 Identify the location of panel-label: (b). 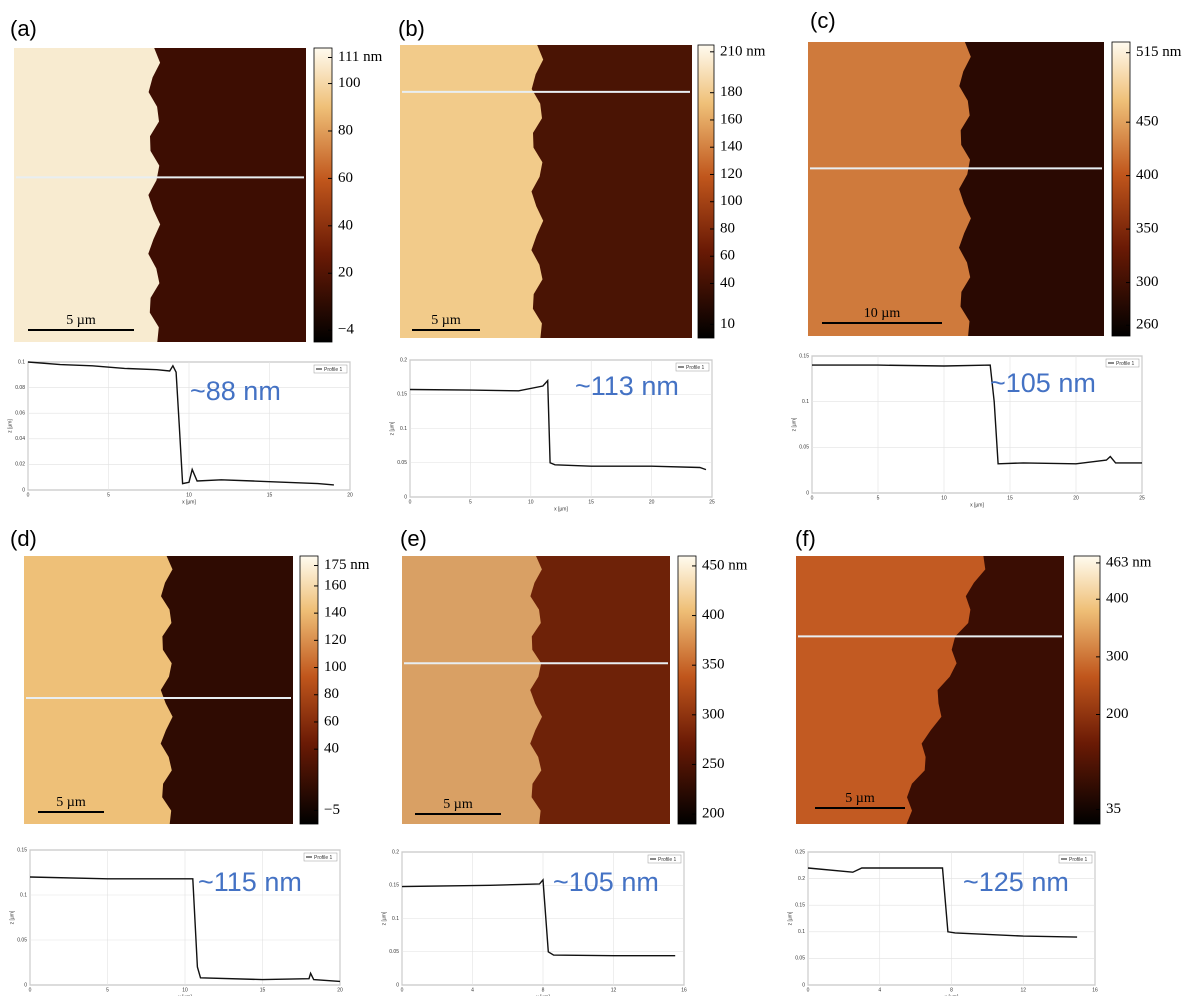
(411, 28).